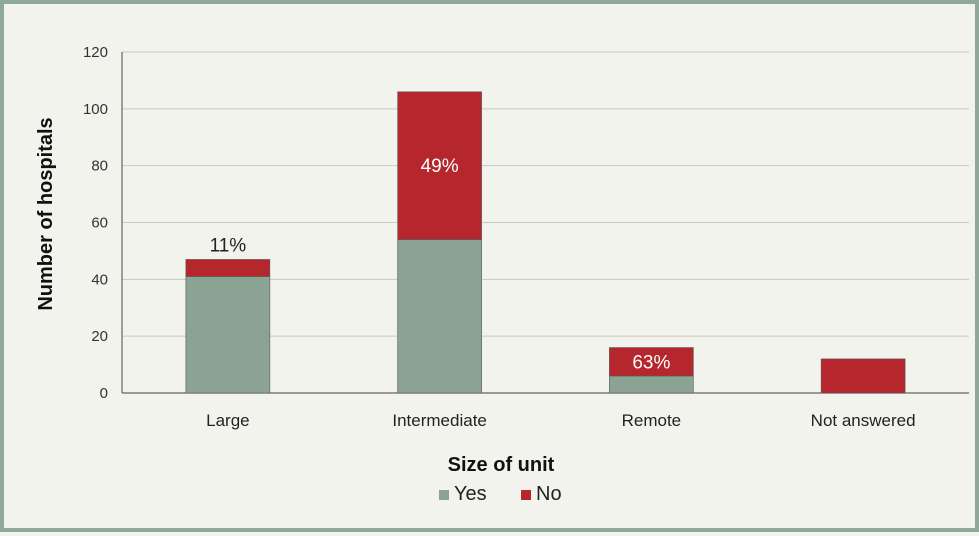 Image resolution: width=979 pixels, height=536 pixels. What do you see at coordinates (863, 420) in the screenshot?
I see `x-tick-label: Not answered` at bounding box center [863, 420].